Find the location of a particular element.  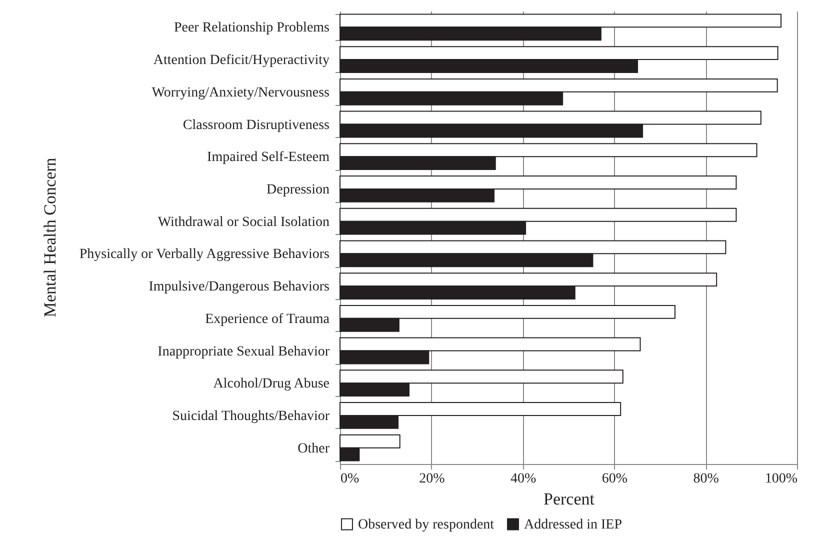

x-tick-label: 100% is located at coordinates (781, 479).